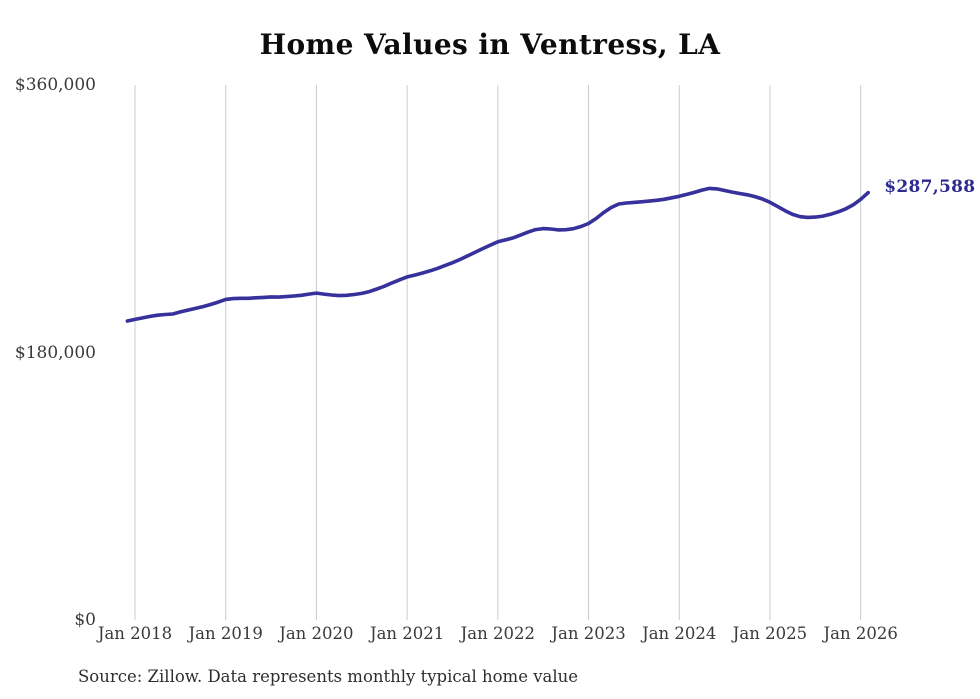 The height and width of the screenshot is (699, 980). I want to click on home-value-line, so click(498, 254).